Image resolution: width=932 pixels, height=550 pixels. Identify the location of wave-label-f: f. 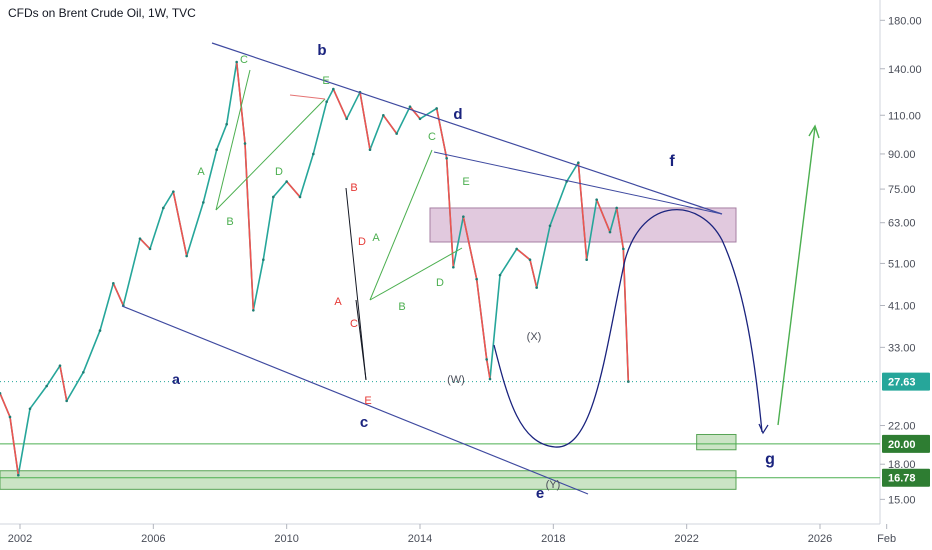
(672, 161).